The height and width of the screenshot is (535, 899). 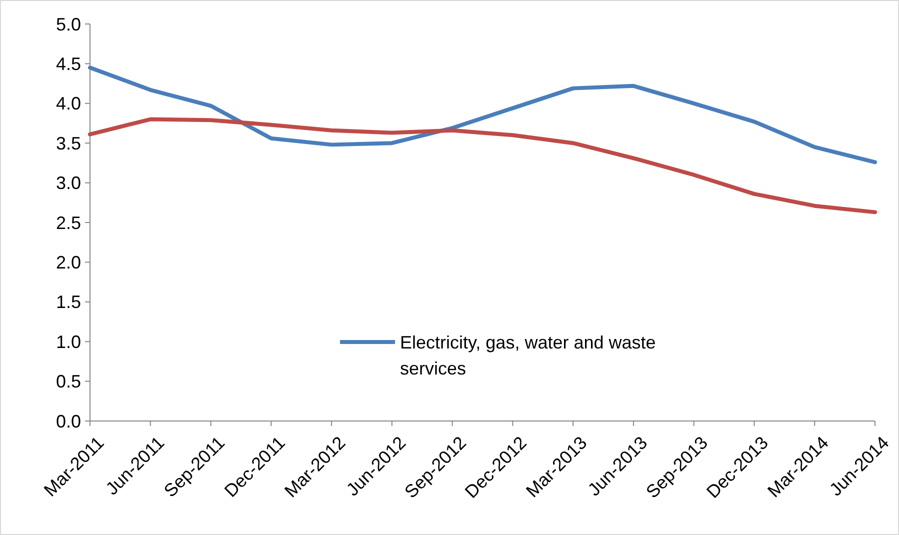 I want to click on y-tick-label: 4.0, so click(x=68, y=104).